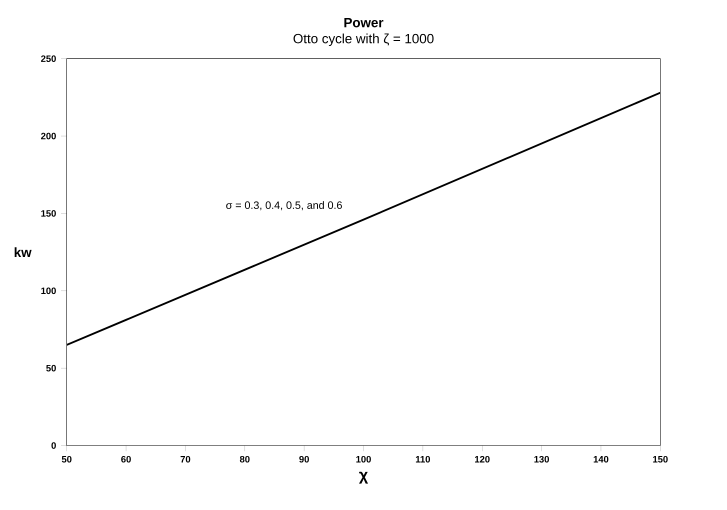 This screenshot has width=727, height=510. I want to click on annotation: σ = 0.3, 0.4, 0.5, and 0.6, so click(284, 205).